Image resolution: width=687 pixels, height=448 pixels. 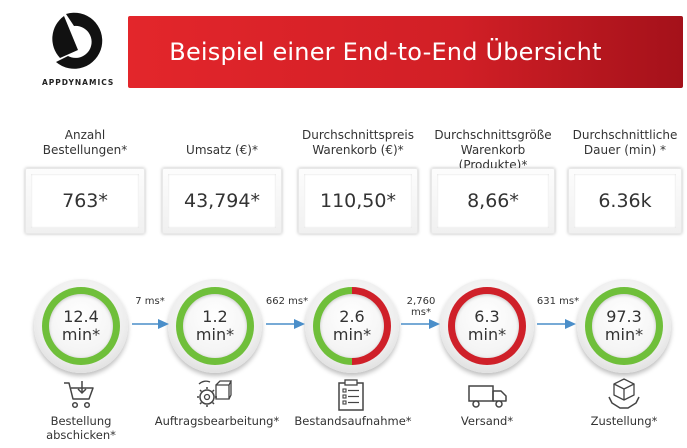 I want to click on connector-label: 631 ms*, so click(x=558, y=301).